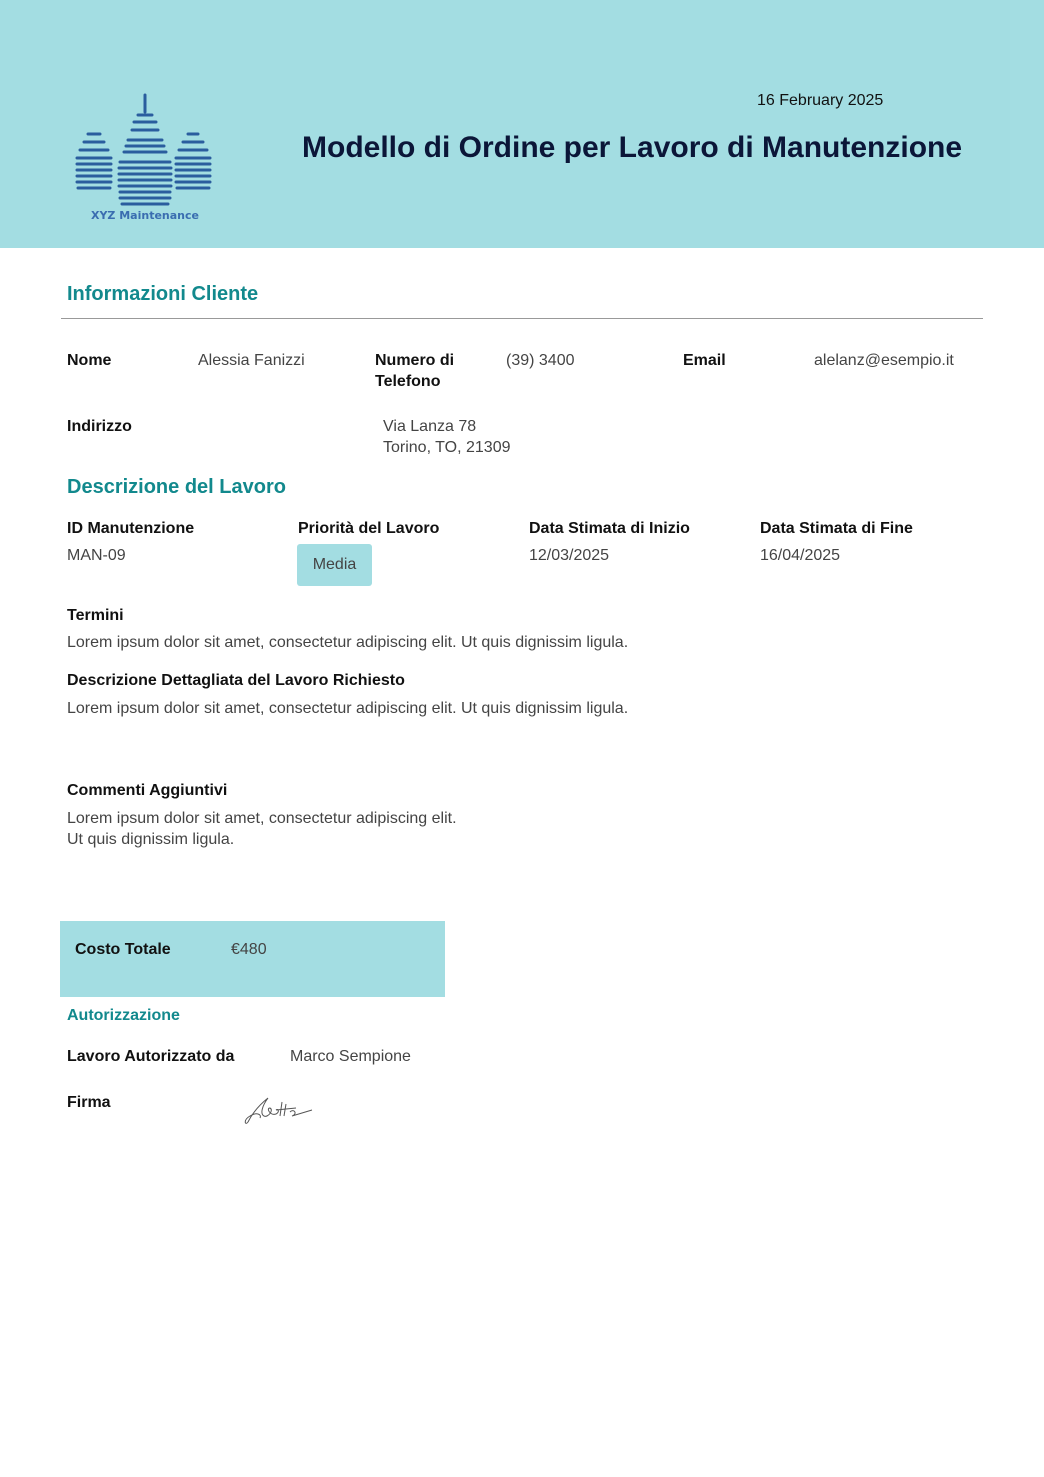 The image size is (1044, 1477). I want to click on start-value: 12/03/2025, so click(569, 555).